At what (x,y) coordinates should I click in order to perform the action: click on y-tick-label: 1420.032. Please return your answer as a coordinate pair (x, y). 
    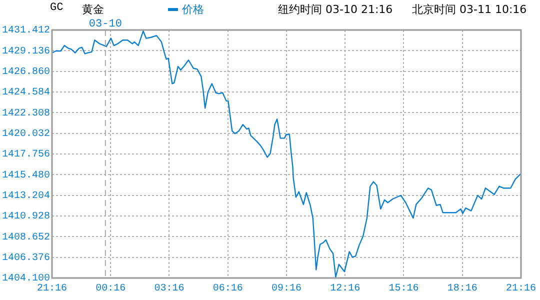
    Looking at the image, I should click on (26, 134).